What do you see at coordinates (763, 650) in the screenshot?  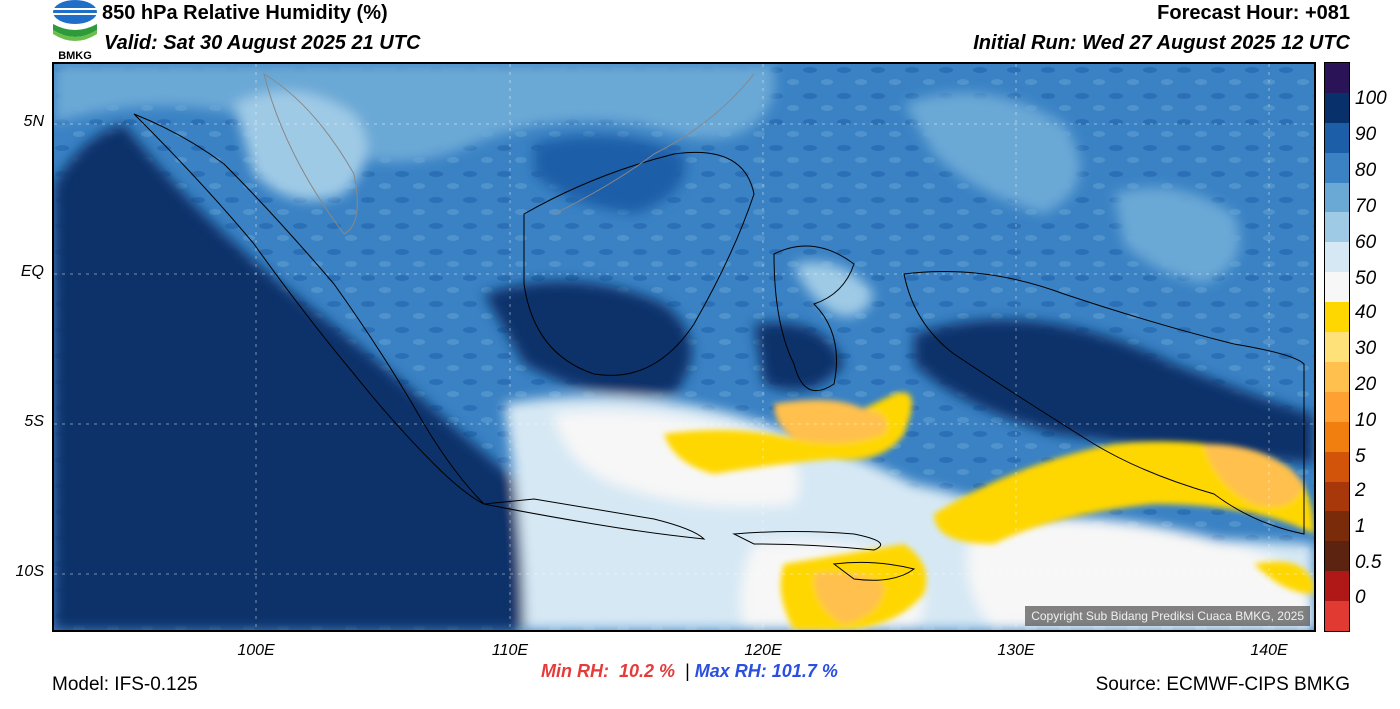 I see `lon-label-120e: 120E` at bounding box center [763, 650].